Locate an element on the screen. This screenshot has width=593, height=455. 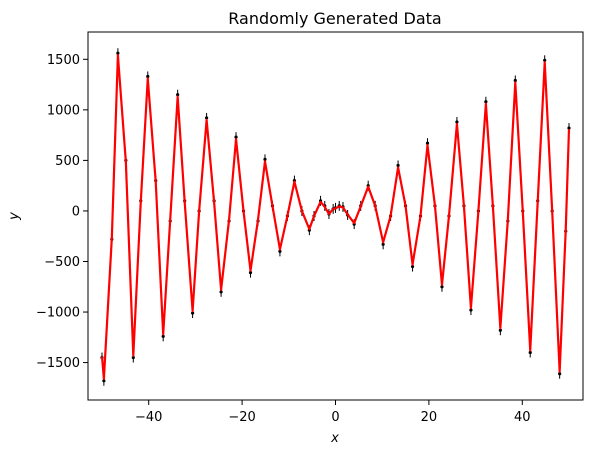
y-tick-label: 500 is located at coordinates (67, 161).